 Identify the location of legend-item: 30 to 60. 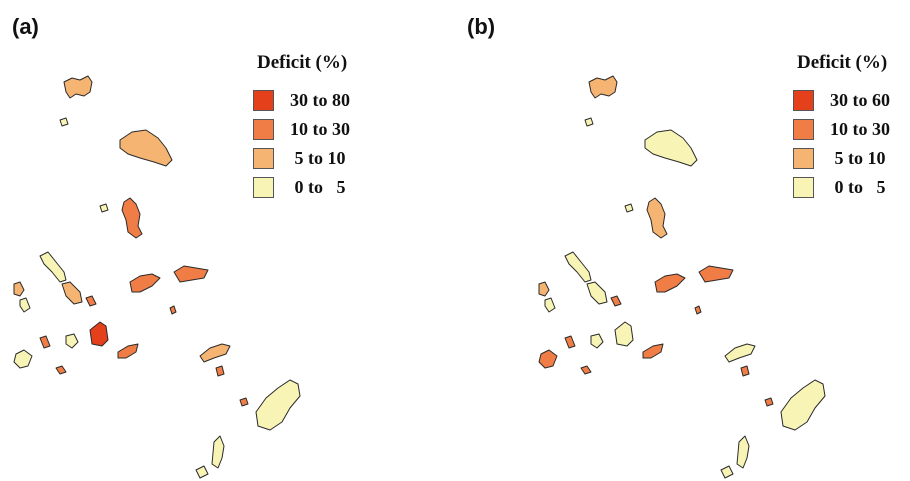
(841, 100).